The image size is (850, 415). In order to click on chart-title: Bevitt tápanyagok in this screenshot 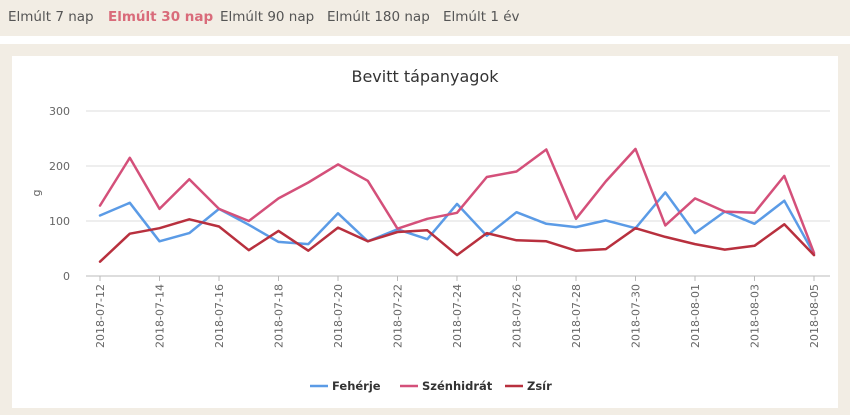, I will do `click(425, 76)`.